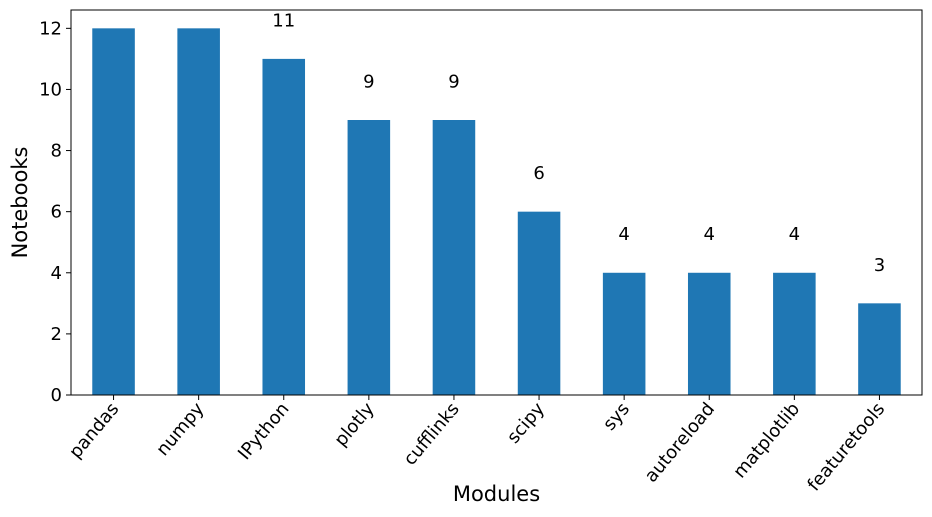  I want to click on data-label-featuretools: 3, so click(879, 265).